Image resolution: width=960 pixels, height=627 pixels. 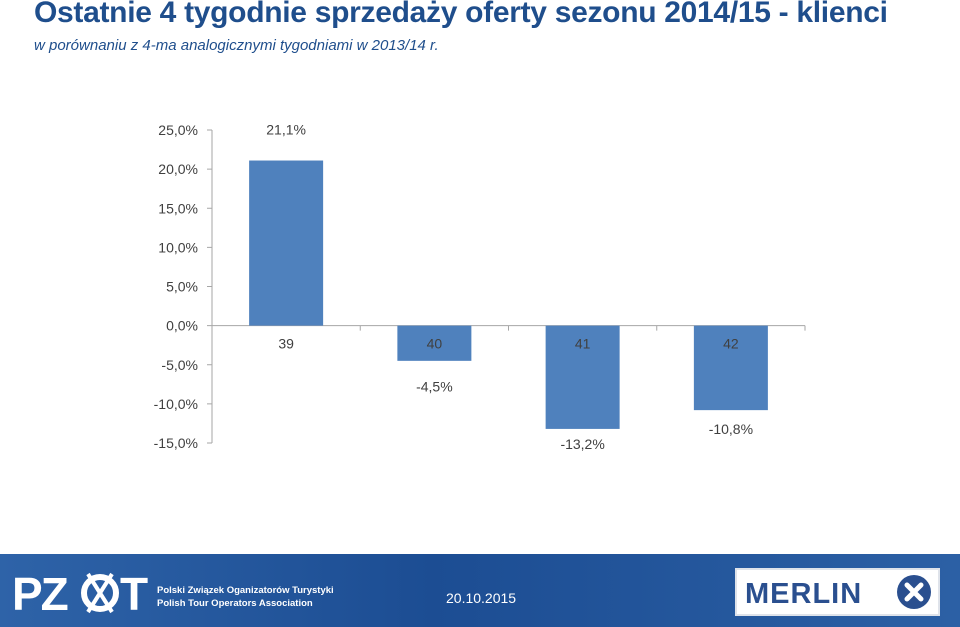 I want to click on y-tick-label: 0,0%, so click(x=182, y=326).